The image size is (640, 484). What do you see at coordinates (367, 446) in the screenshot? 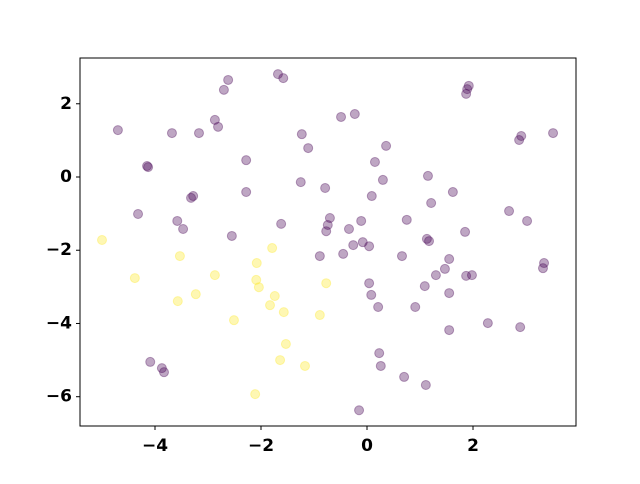
I see `x-tick-label: 0` at bounding box center [367, 446].